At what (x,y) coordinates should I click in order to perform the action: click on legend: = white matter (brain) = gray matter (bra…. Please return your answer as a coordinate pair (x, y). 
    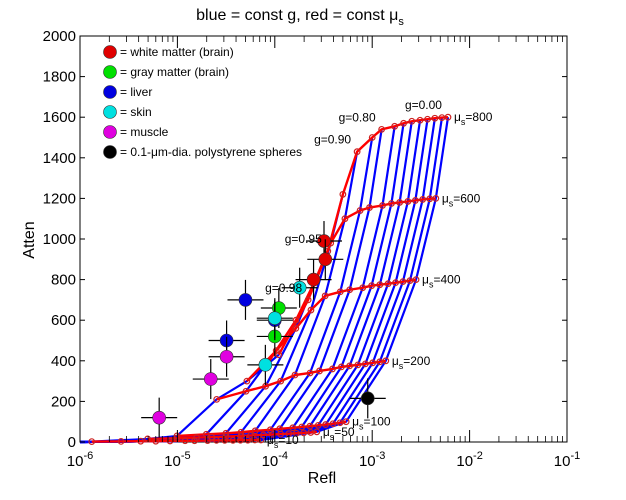
    Looking at the image, I should click on (202, 102).